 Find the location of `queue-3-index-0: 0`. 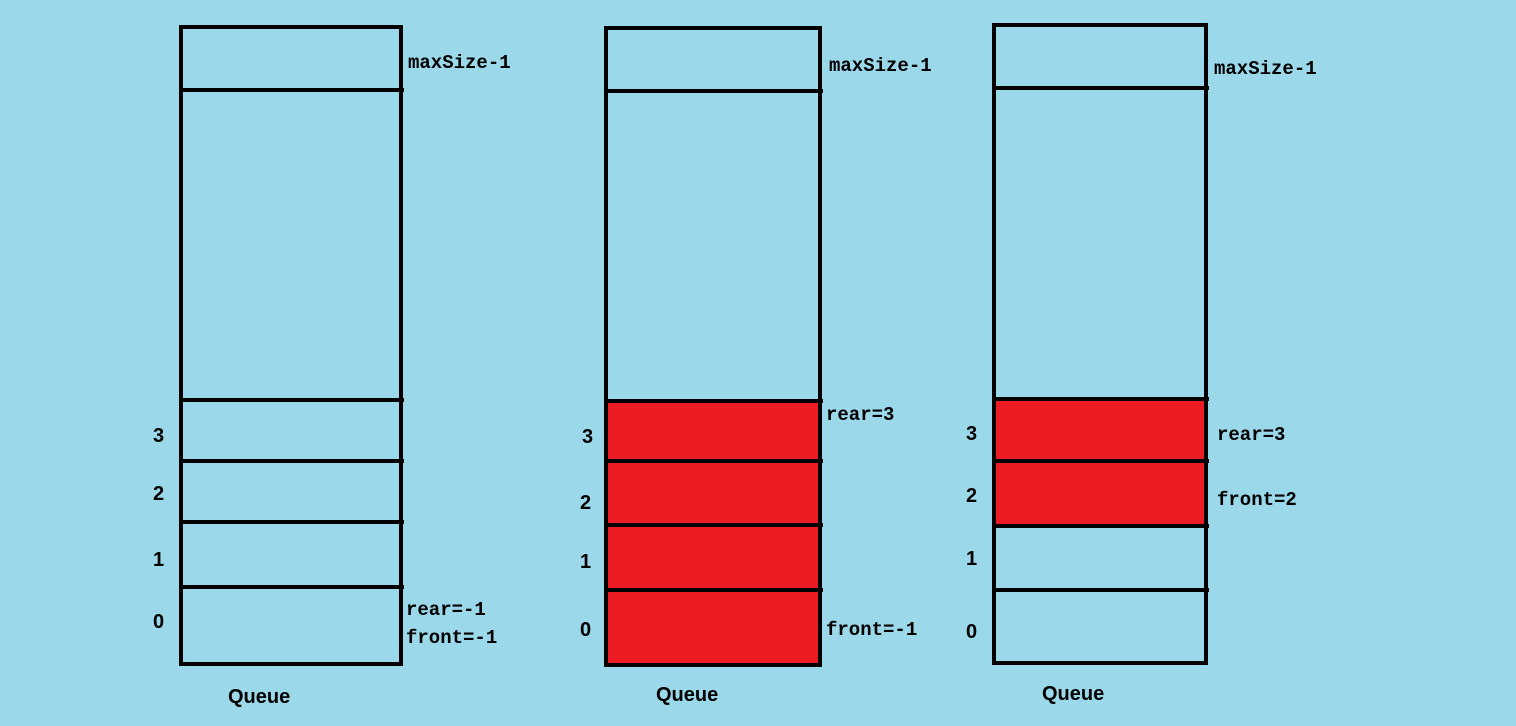

queue-3-index-0: 0 is located at coordinates (972, 632).